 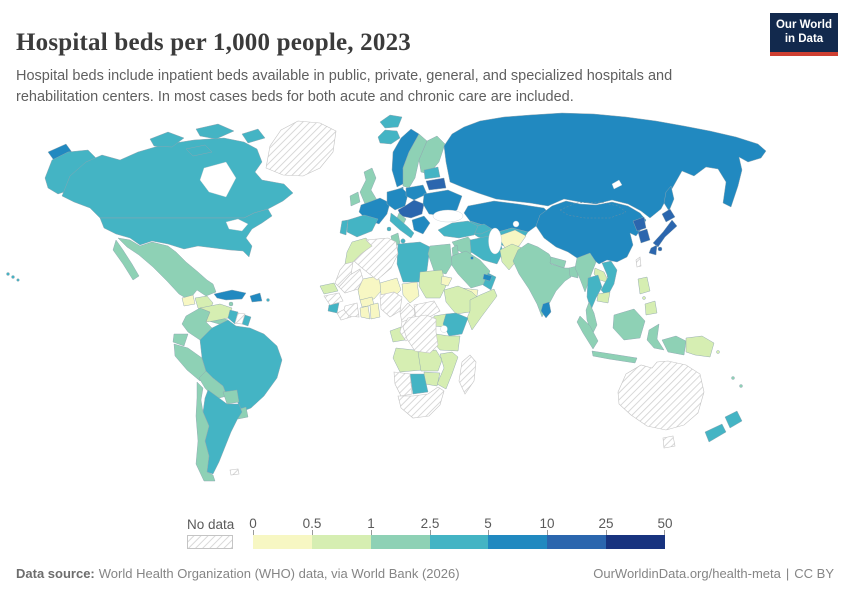 I want to click on country-united-kingdom, so click(x=368, y=186).